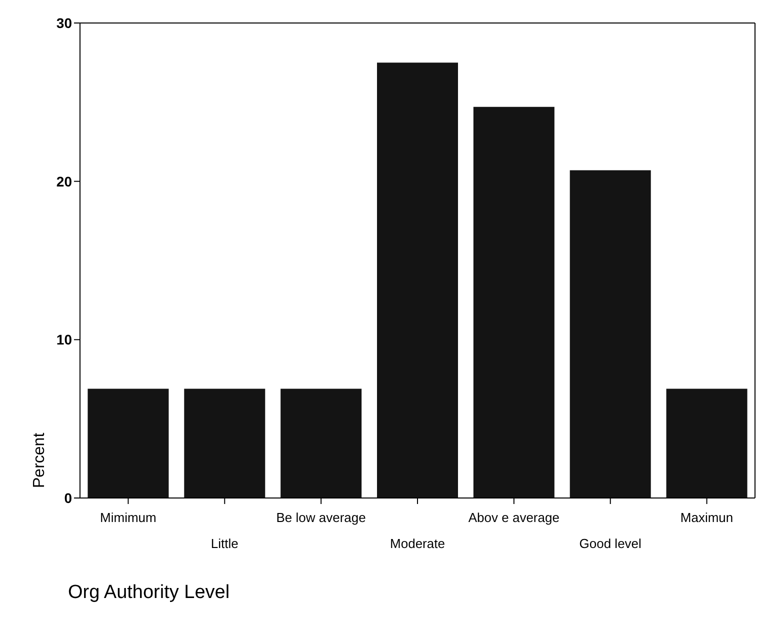 This screenshot has width=762, height=633. Describe the element at coordinates (707, 517) in the screenshot. I see `x-tick-label: Maximun` at that location.